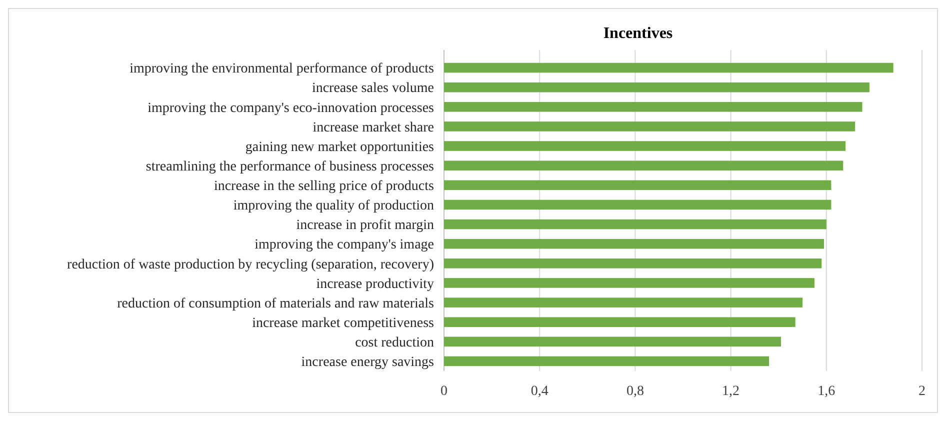  I want to click on x-tick-label: 0,4, so click(539, 391).